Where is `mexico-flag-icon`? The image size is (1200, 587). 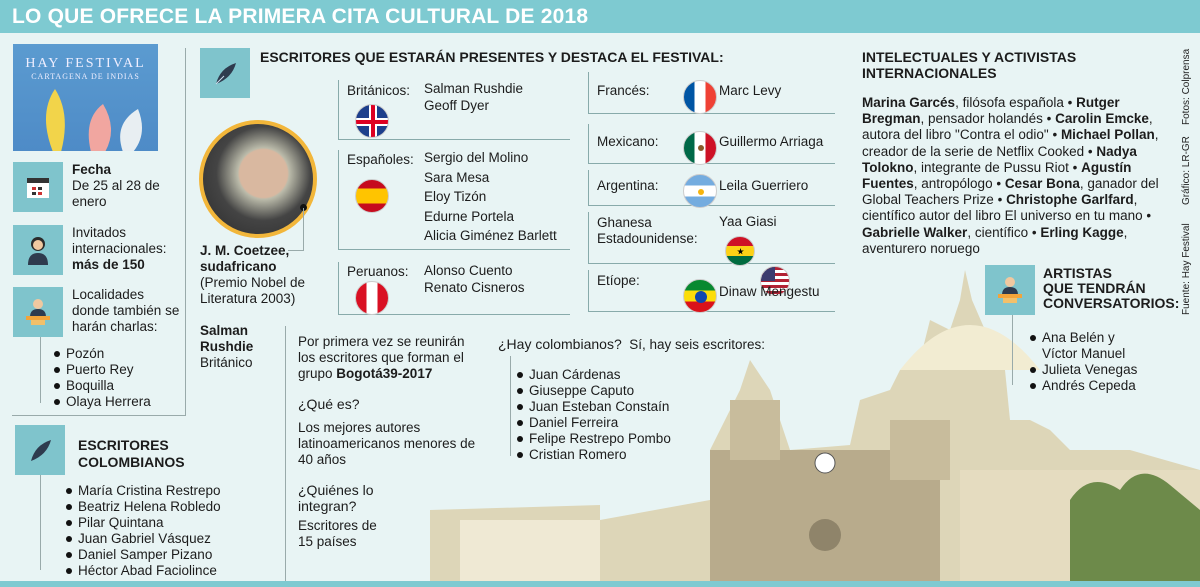 mexico-flag-icon is located at coordinates (700, 148).